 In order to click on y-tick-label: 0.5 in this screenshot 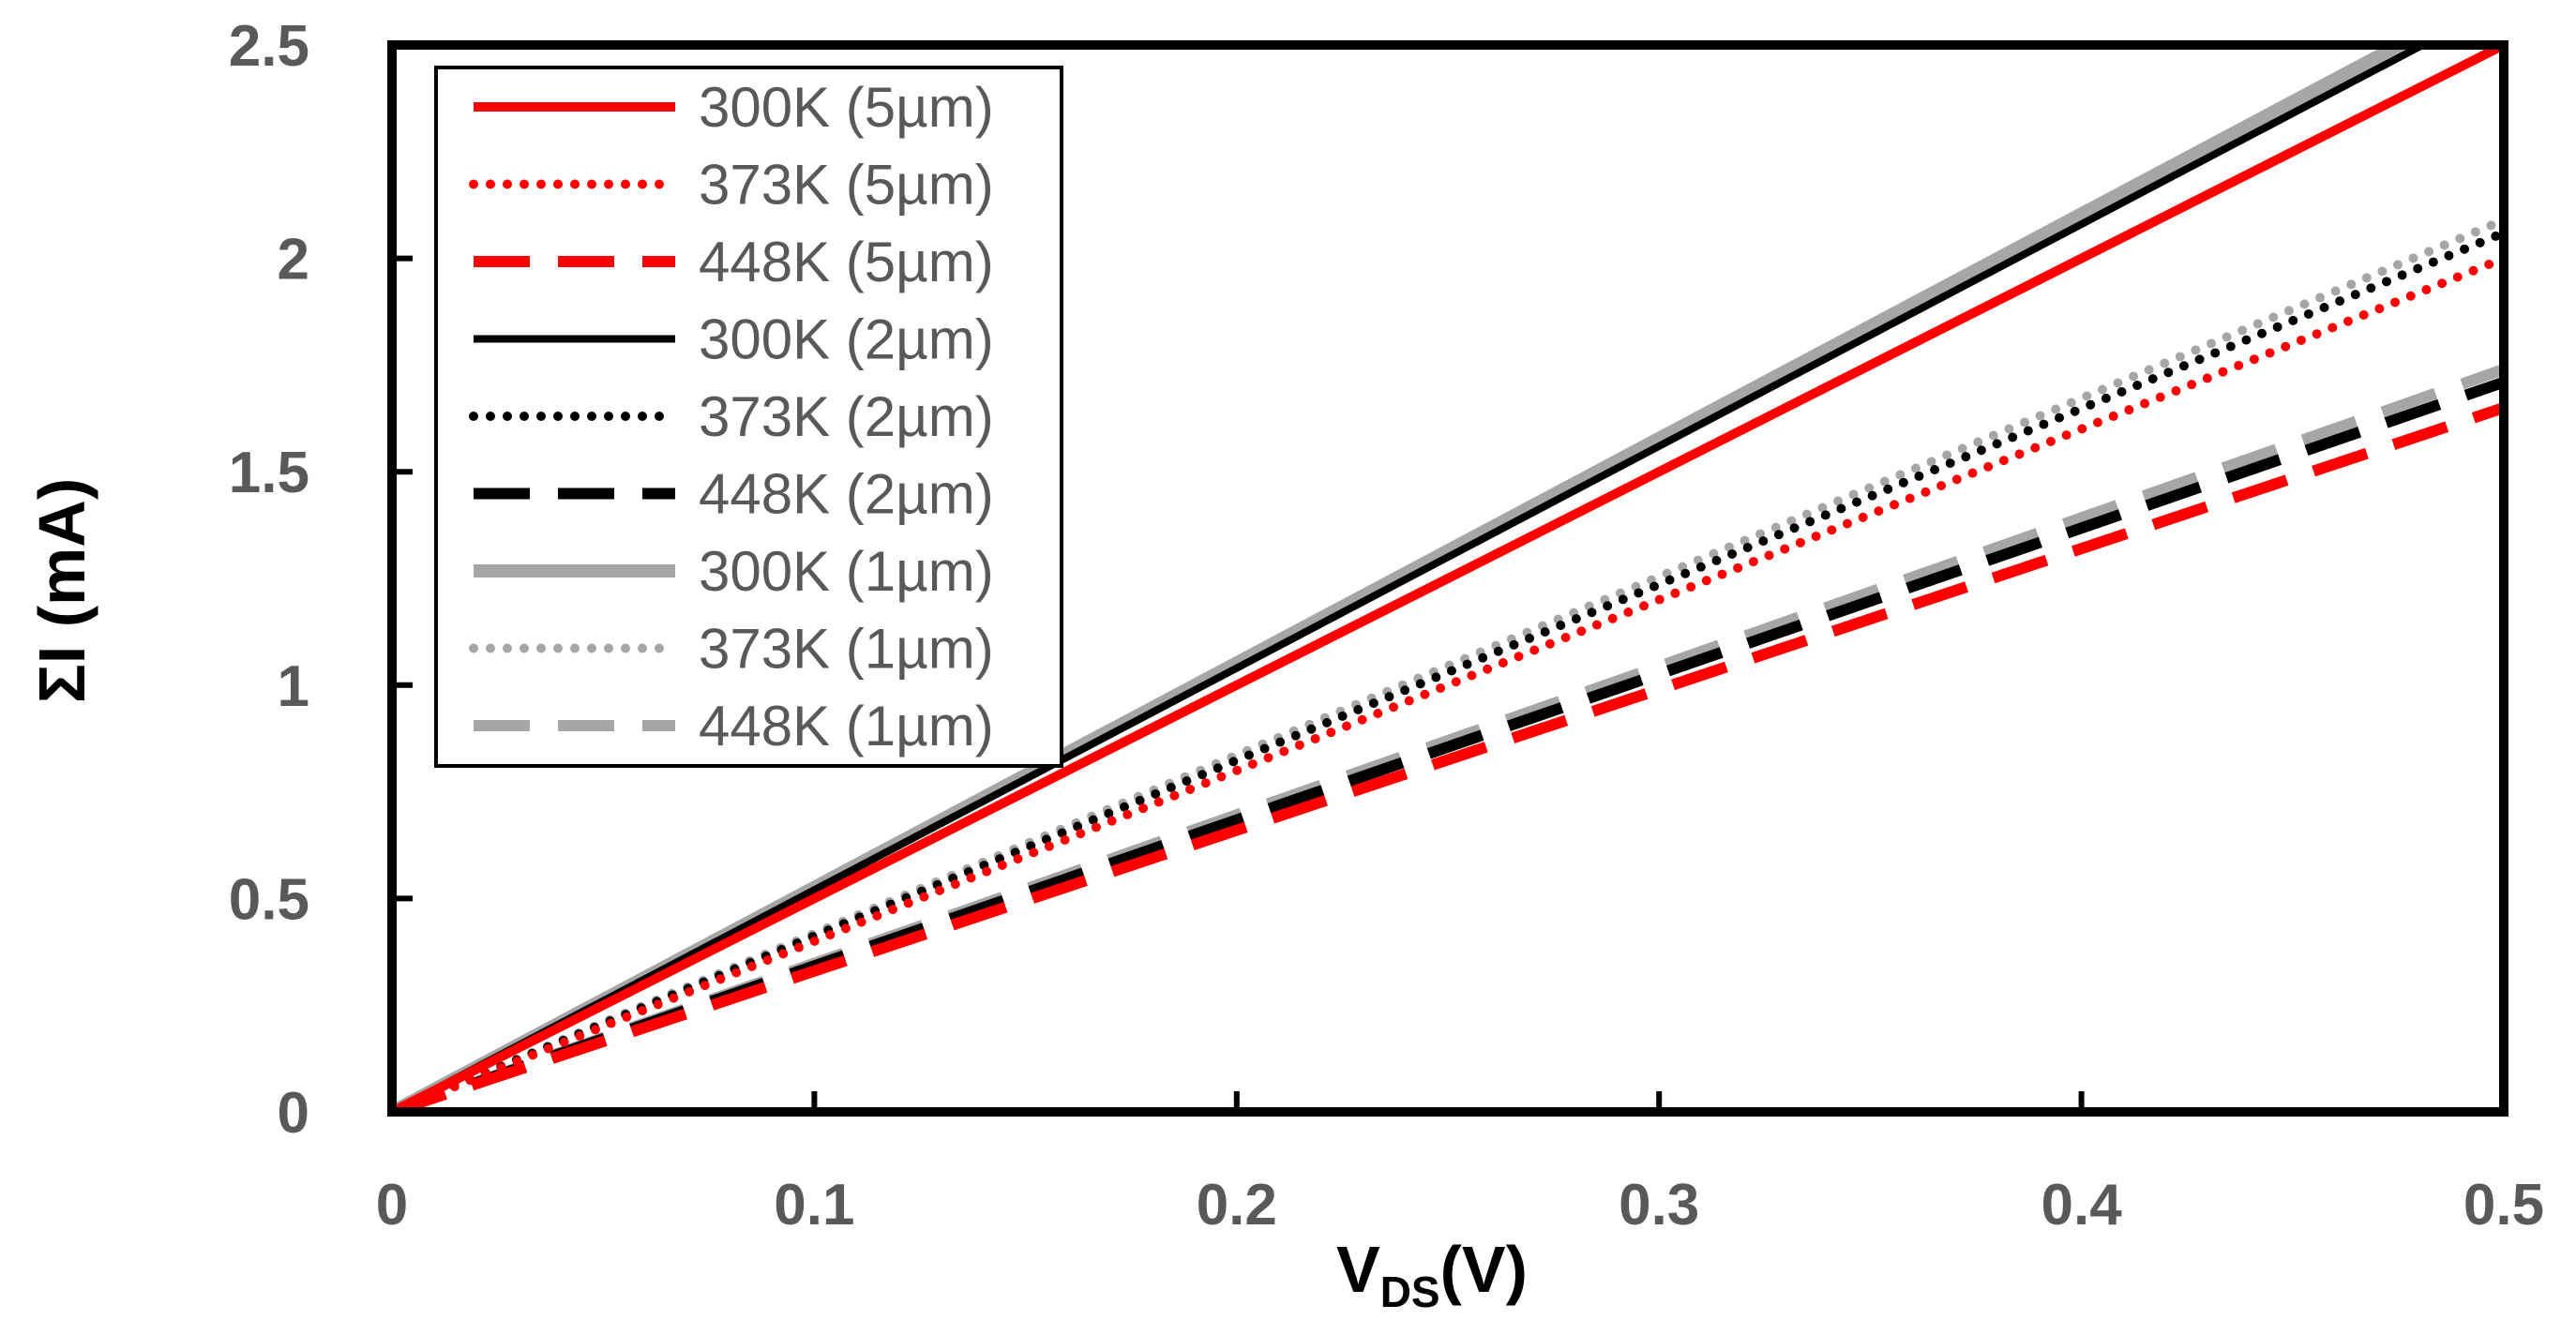, I will do `click(269, 899)`.